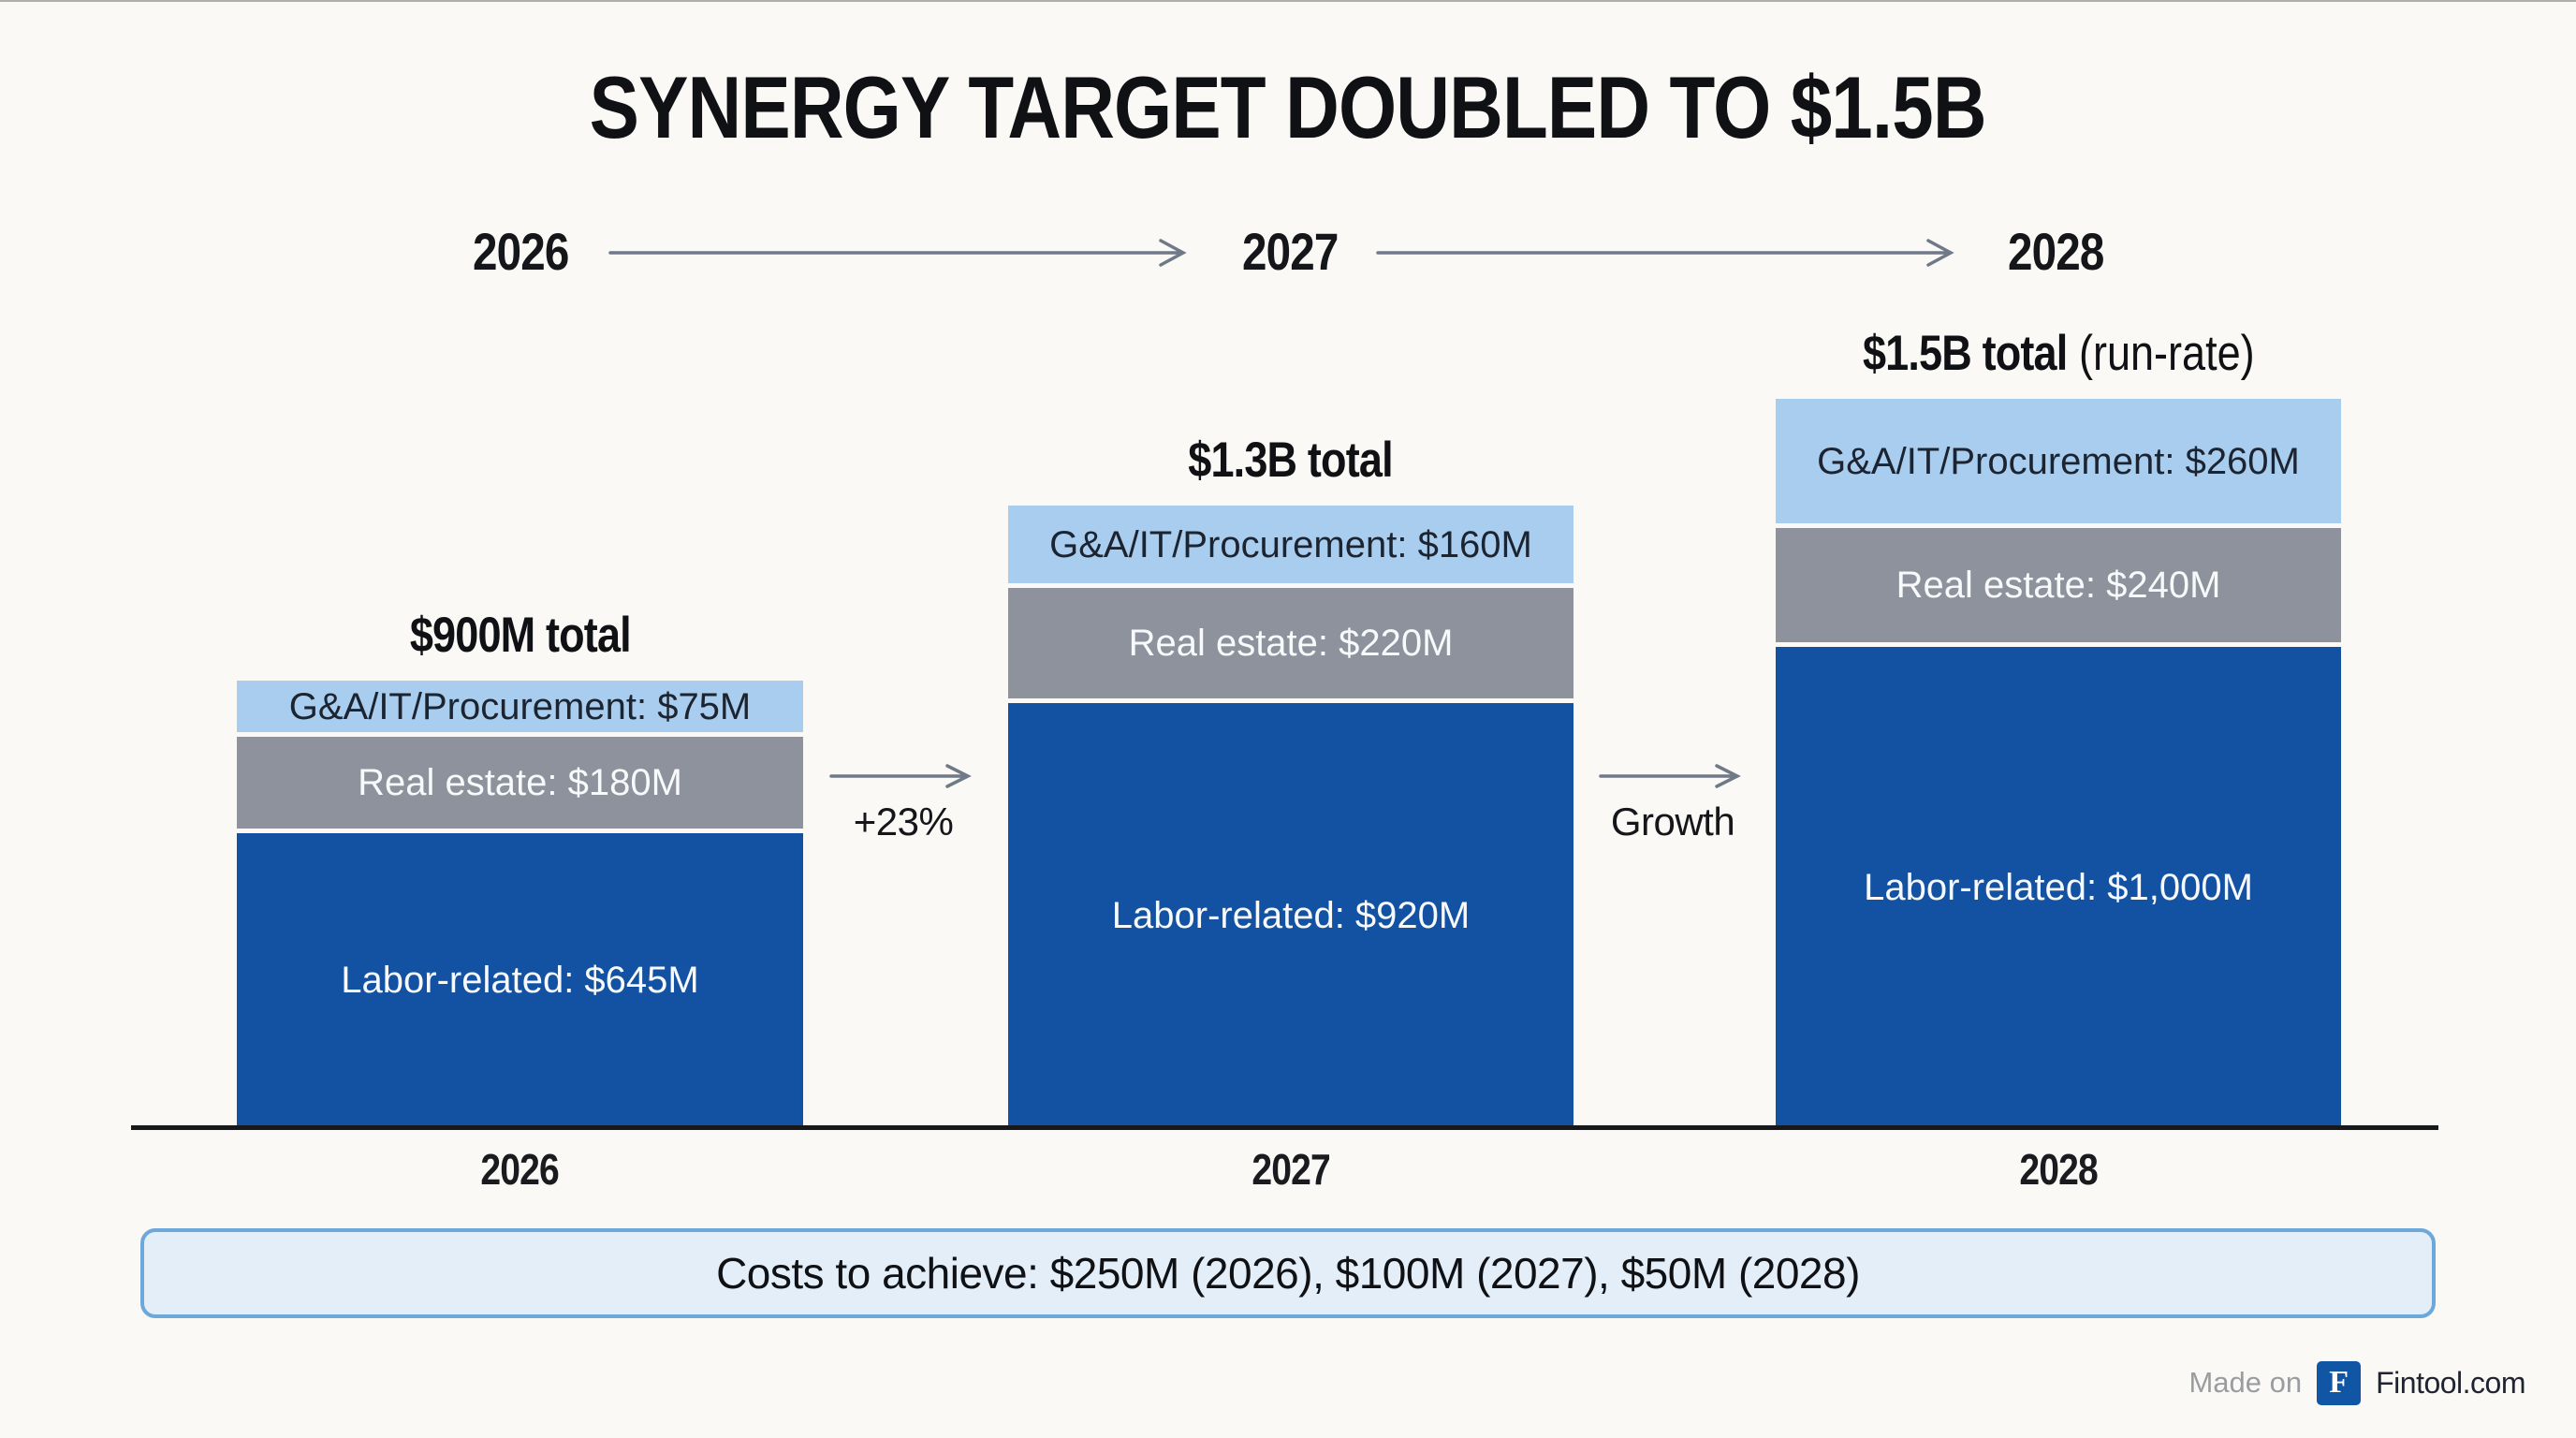 Image resolution: width=2576 pixels, height=1438 pixels. I want to click on bar-segment: Real estate: $180M, so click(520, 783).